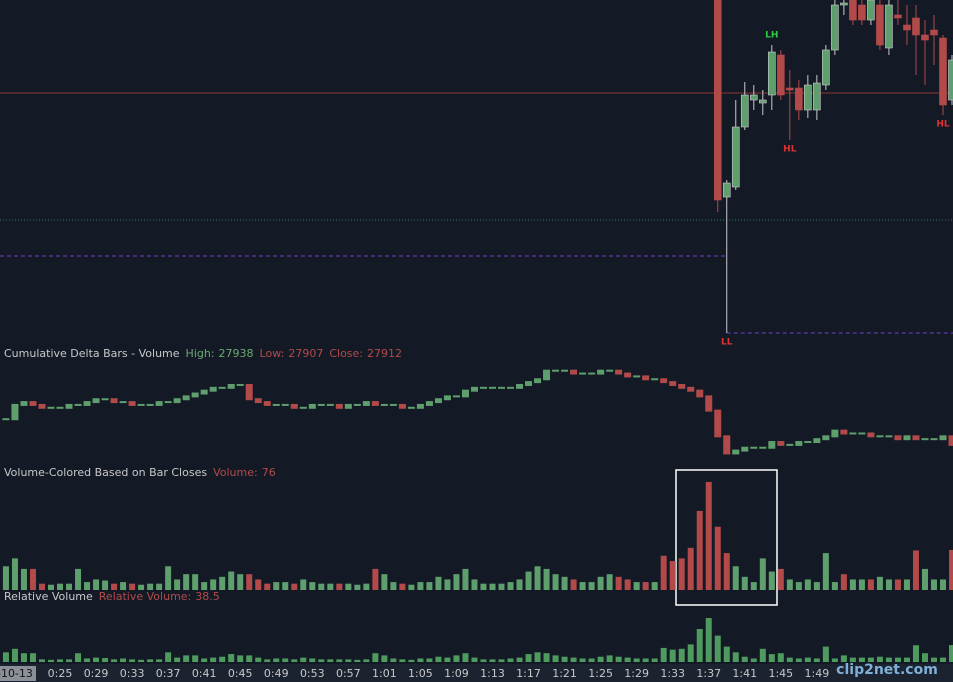  I want to click on x-tick-label: 0:25, so click(60, 673).